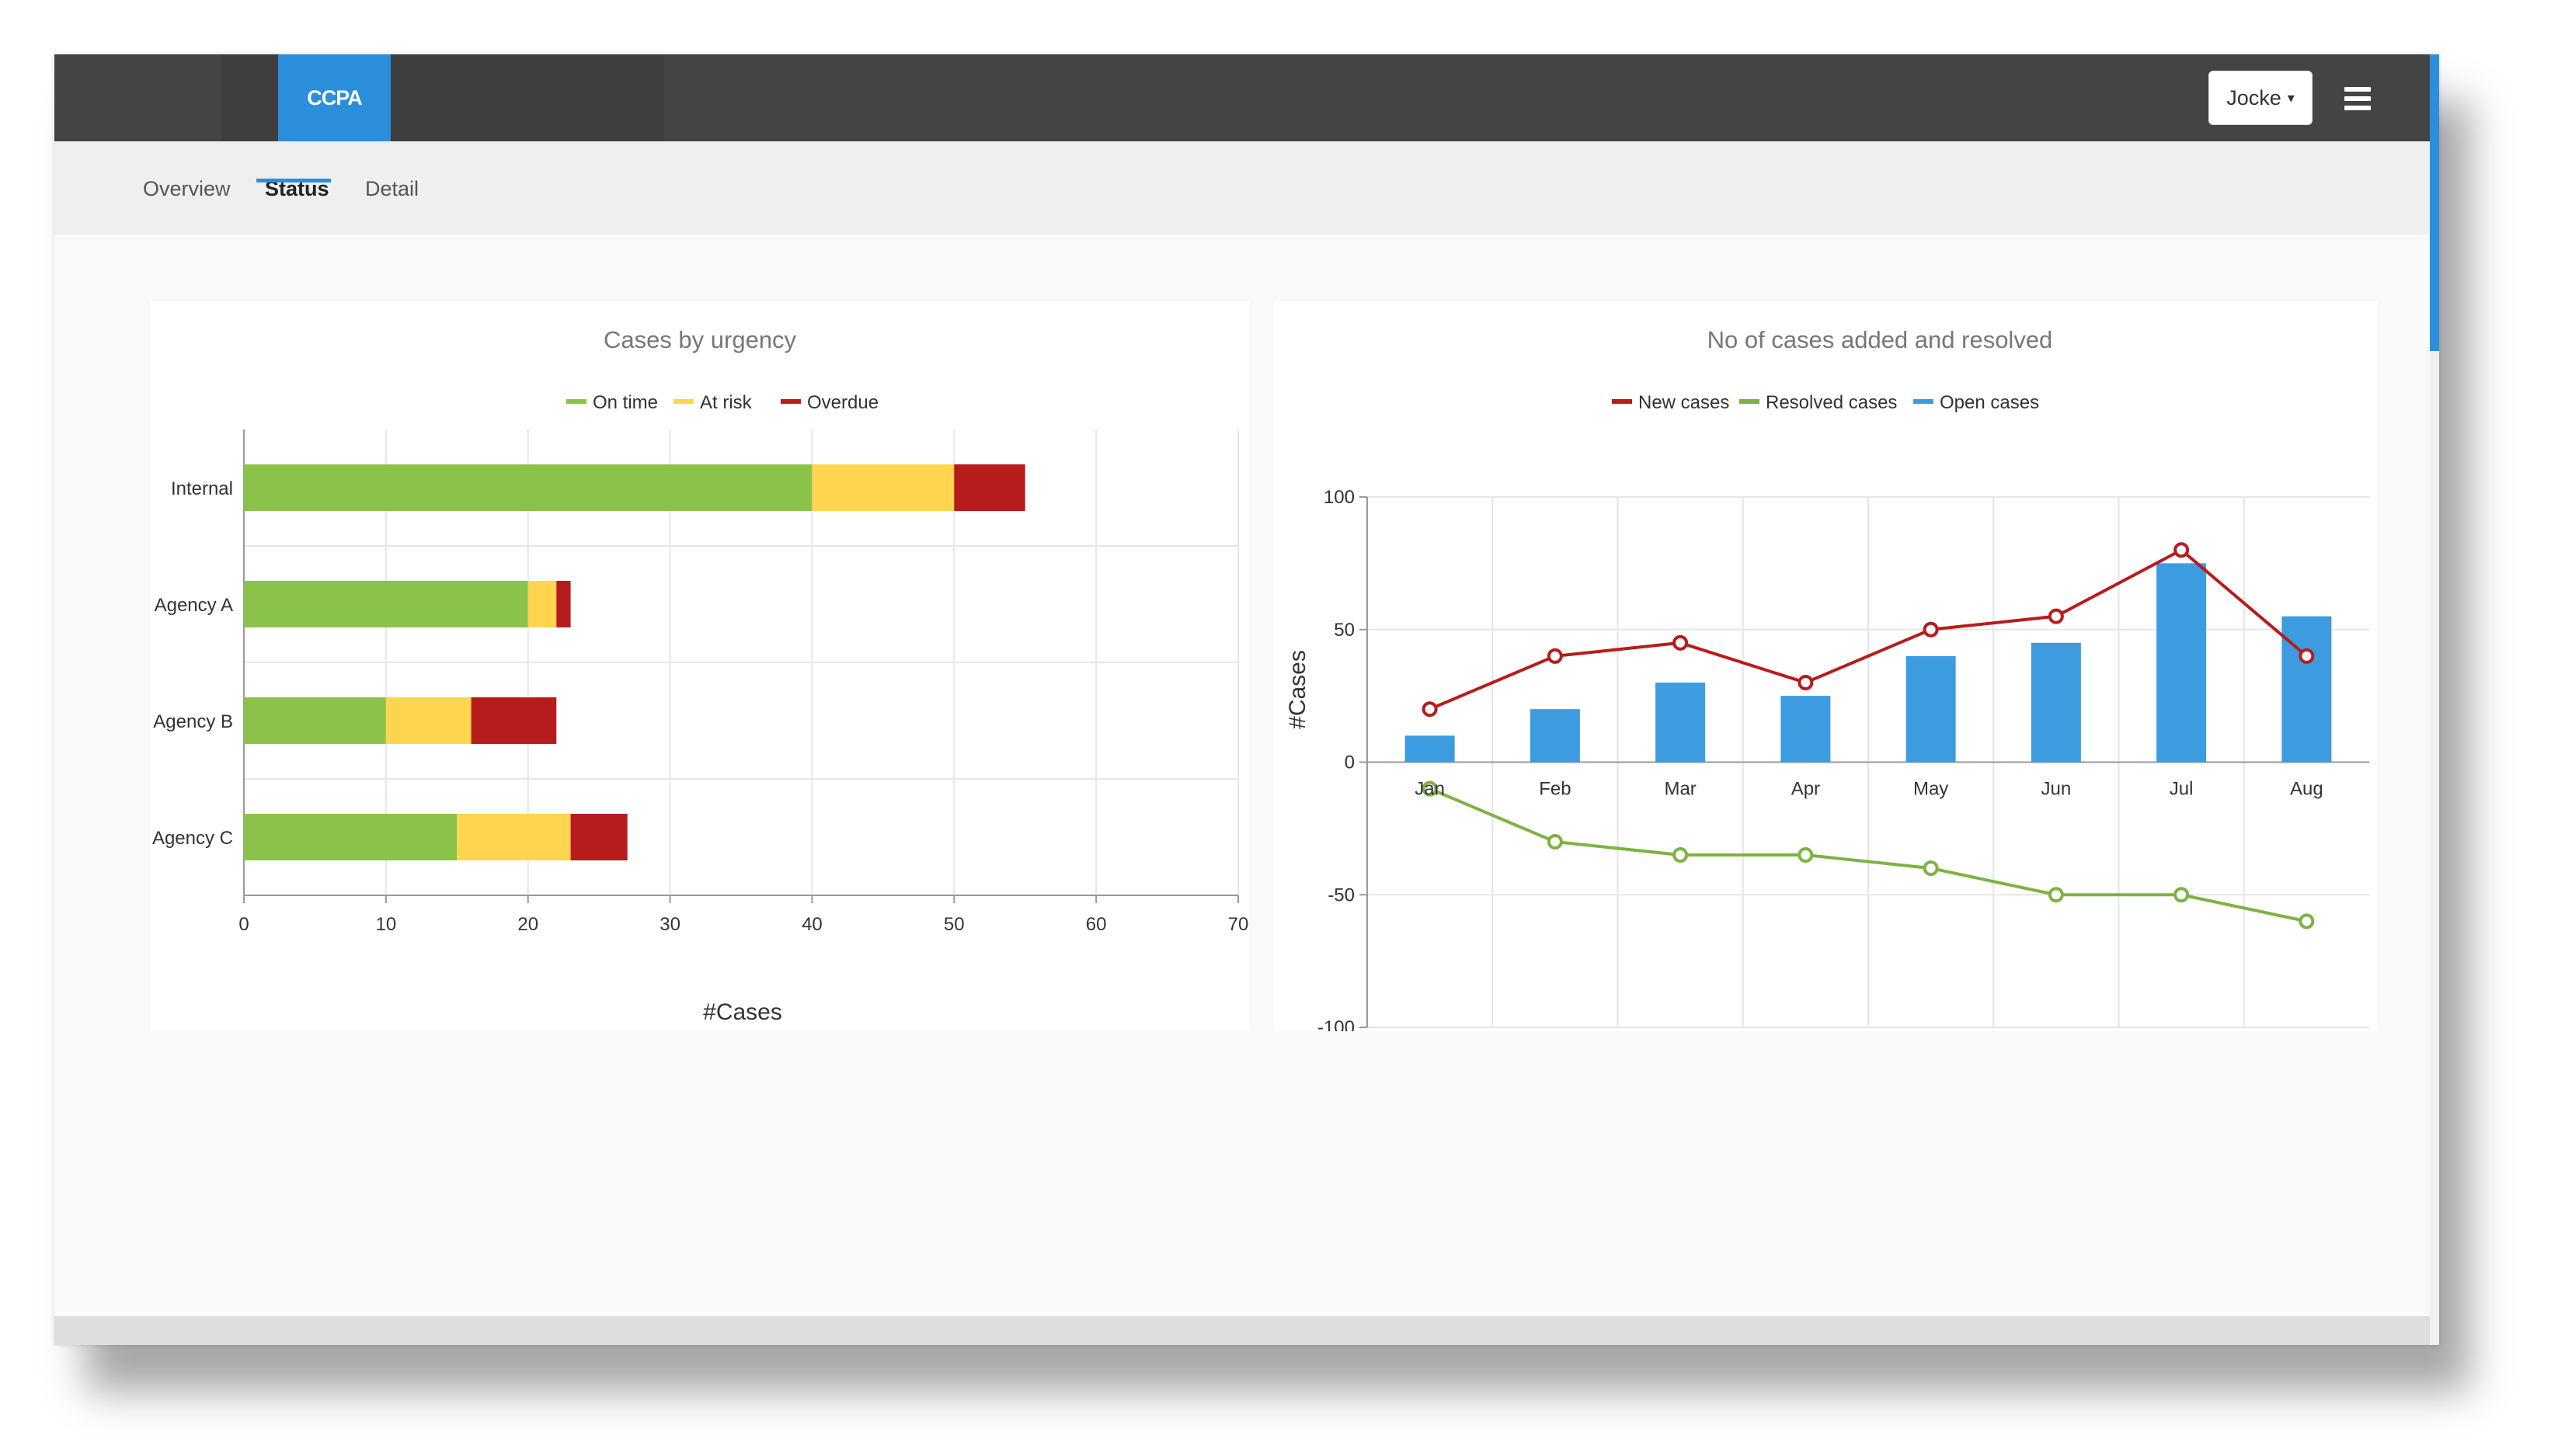  What do you see at coordinates (1336, 762) in the screenshot?
I see `y-tick-labels: 100 50 0 -50 -100` at bounding box center [1336, 762].